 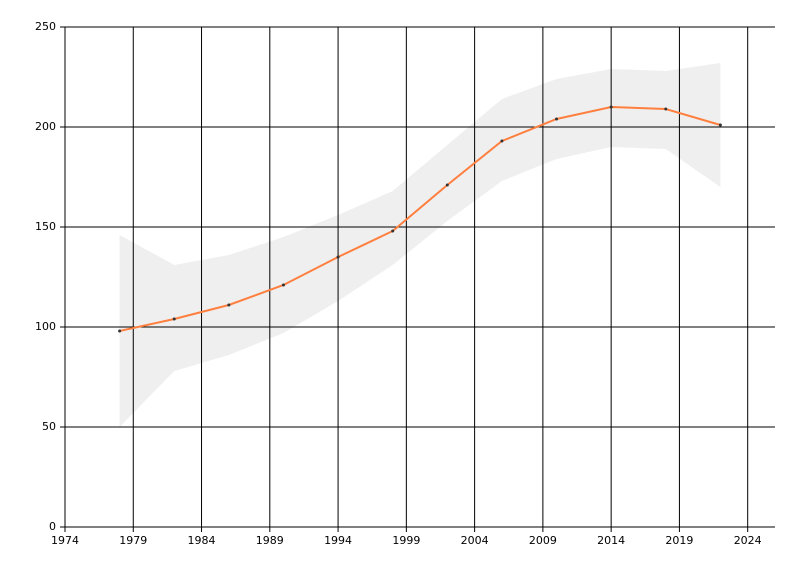 What do you see at coordinates (45, 126) in the screenshot?
I see `y-tick-label: 200` at bounding box center [45, 126].